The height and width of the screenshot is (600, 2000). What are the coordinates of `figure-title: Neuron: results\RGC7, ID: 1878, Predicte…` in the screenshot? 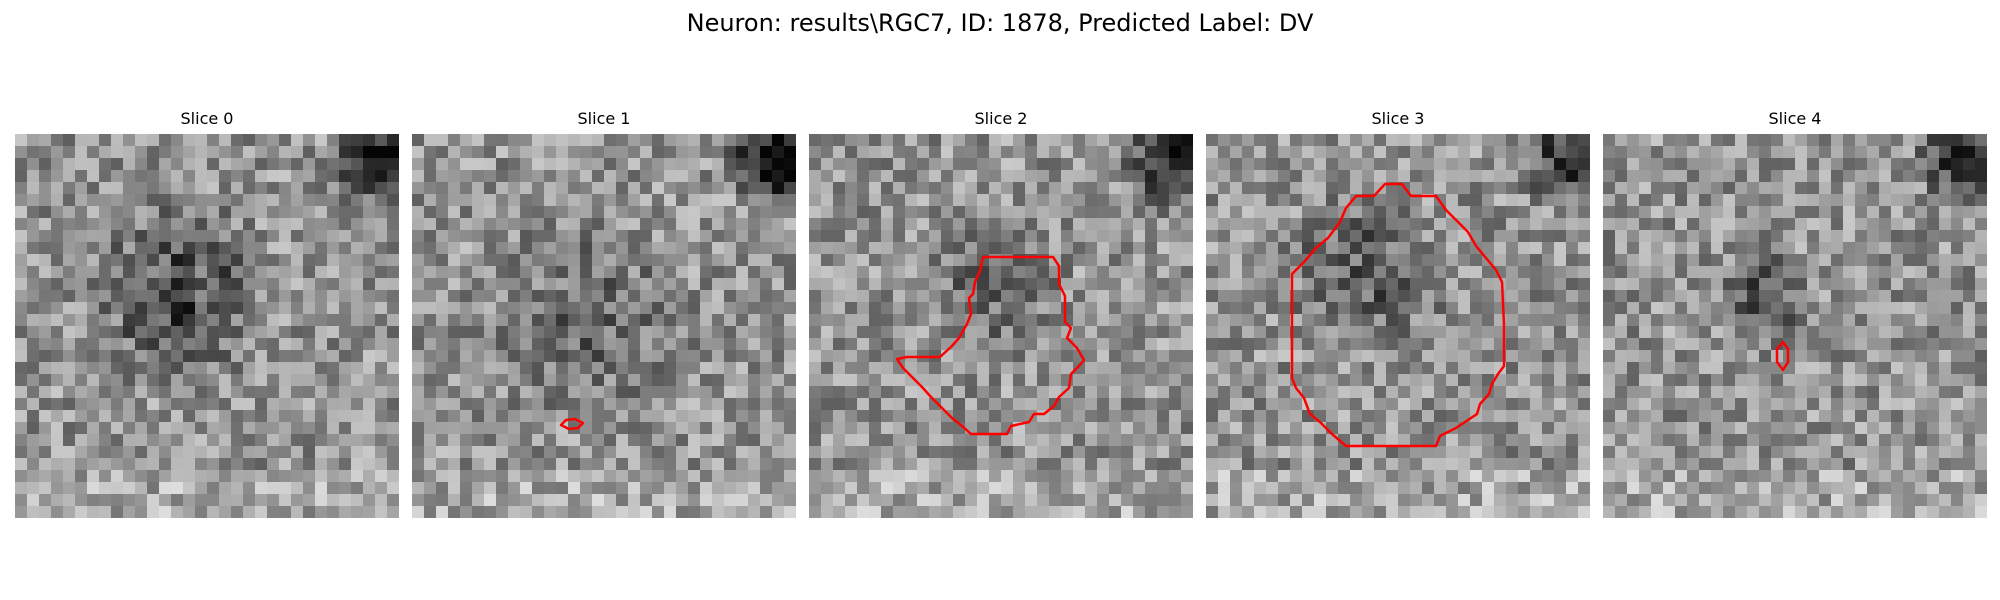 It's located at (1000, 23).